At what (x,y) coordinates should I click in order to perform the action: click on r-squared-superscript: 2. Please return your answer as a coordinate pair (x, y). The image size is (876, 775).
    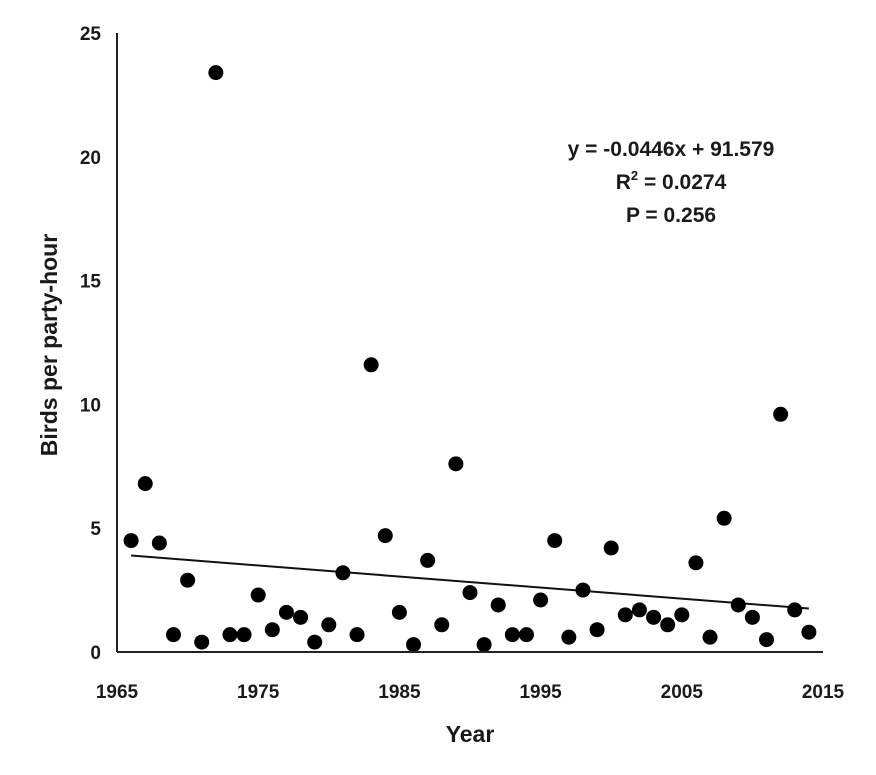
    Looking at the image, I should click on (634, 175).